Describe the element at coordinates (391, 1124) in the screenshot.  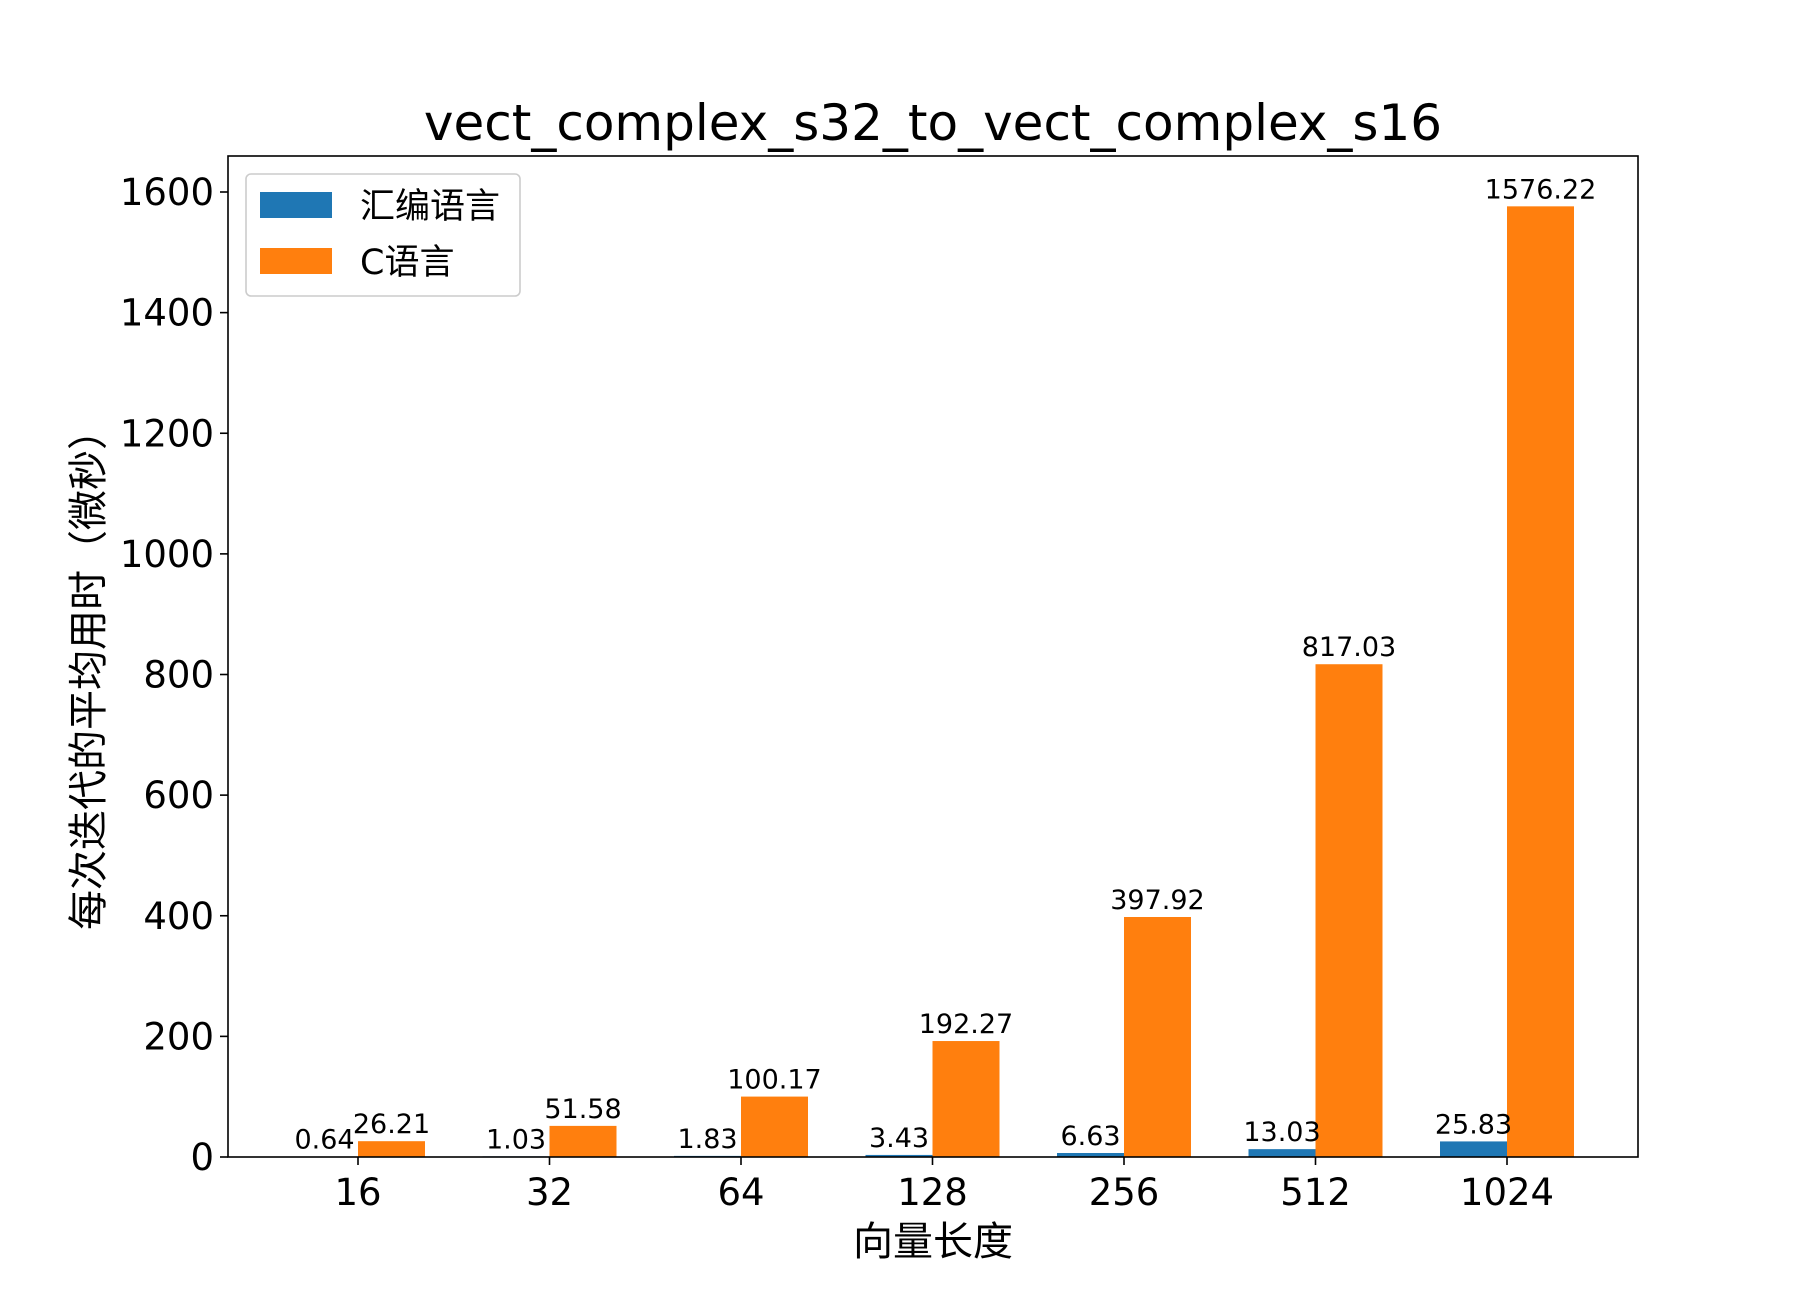
I see `bar-value-label: 26.21` at that location.